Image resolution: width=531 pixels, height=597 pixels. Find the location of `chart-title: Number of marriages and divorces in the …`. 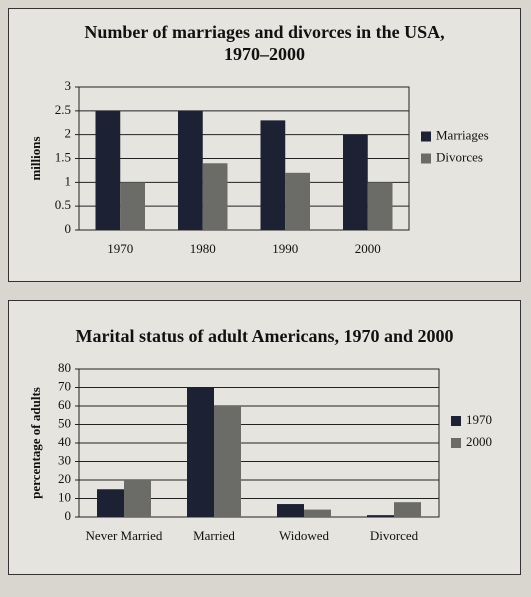

chart-title: Number of marriages and divorces in the … is located at coordinates (264, 43).